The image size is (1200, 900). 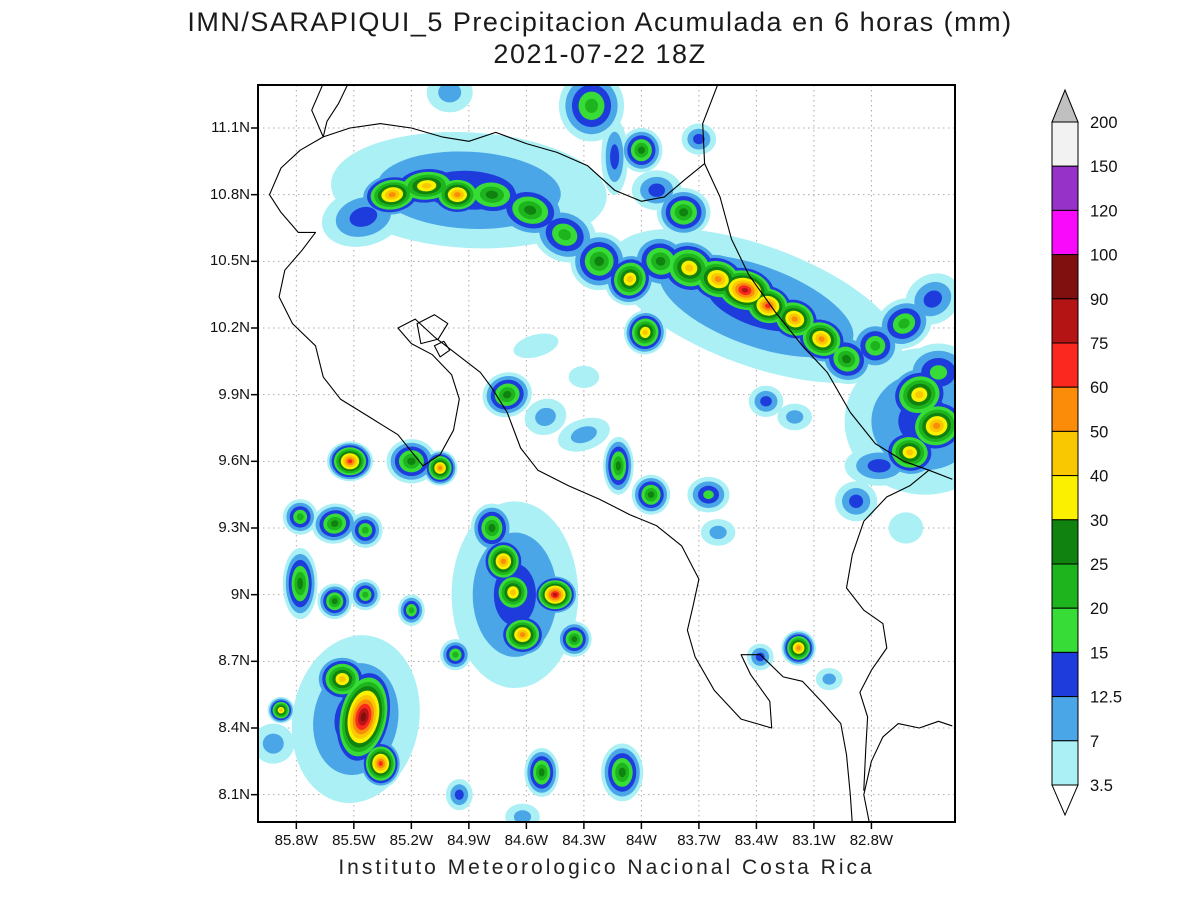 What do you see at coordinates (1065, 800) in the screenshot?
I see `colorbar-under-arrow` at bounding box center [1065, 800].